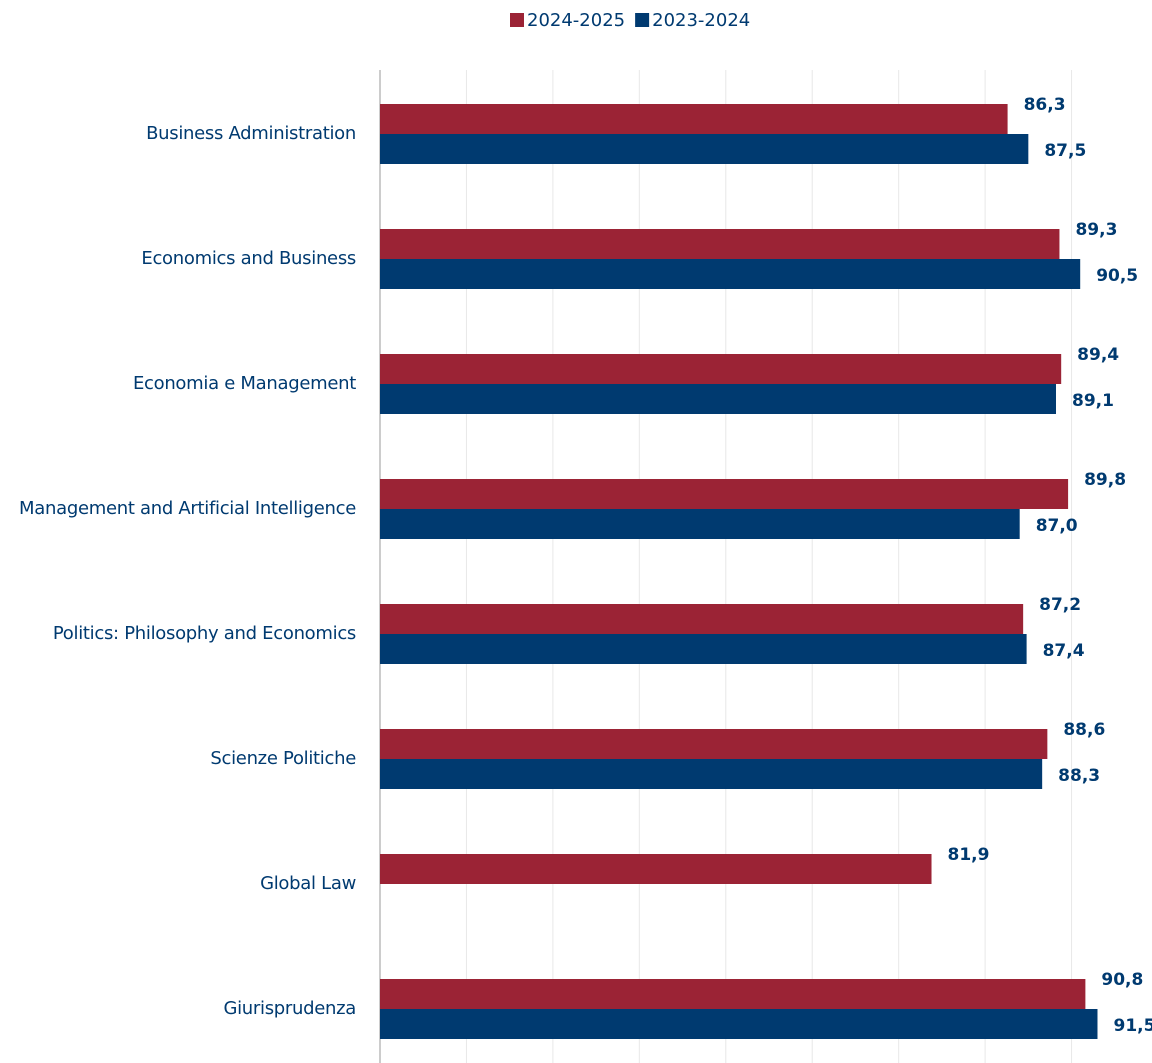  What do you see at coordinates (289, 1008) in the screenshot?
I see `category-label: Giurisprudenza` at bounding box center [289, 1008].